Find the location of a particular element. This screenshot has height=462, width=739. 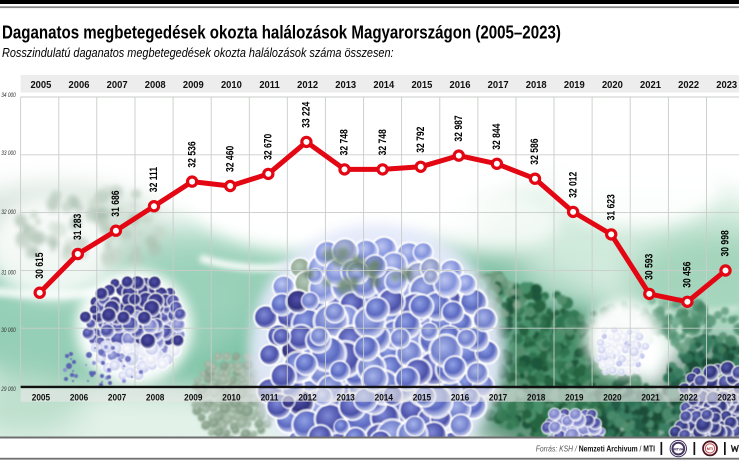

svg-text: 31 000 is located at coordinates (8, 273).